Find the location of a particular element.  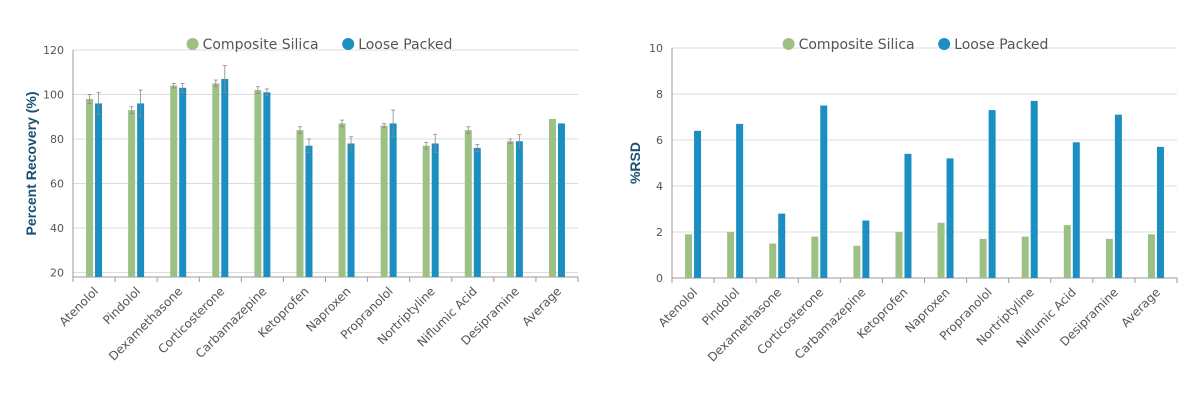

chart1-y-tick-label: 100 is located at coordinates (53, 95).